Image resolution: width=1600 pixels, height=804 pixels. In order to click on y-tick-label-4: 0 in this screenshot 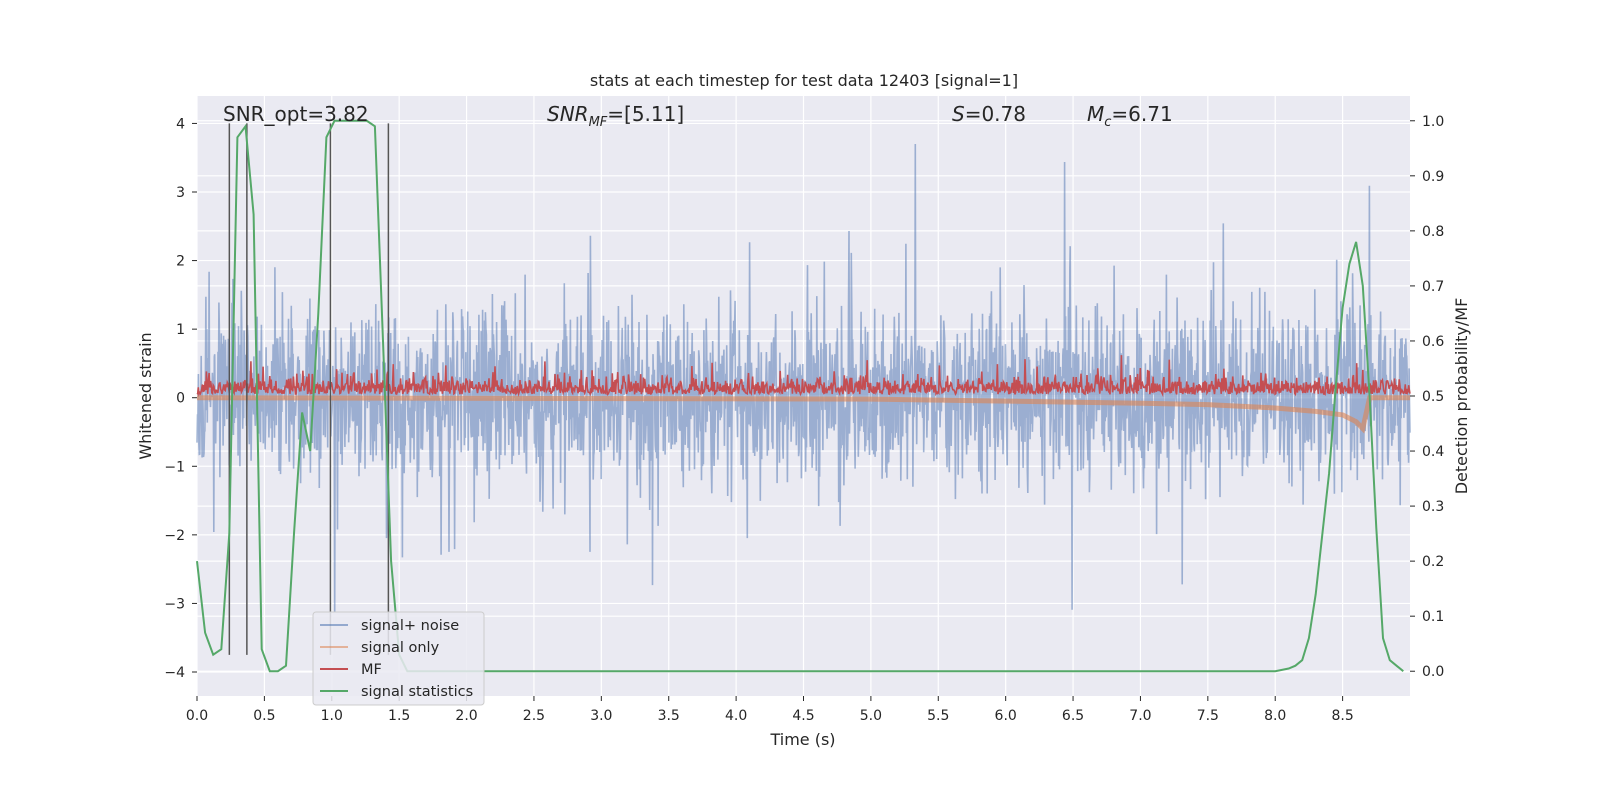, I will do `click(180, 399)`.